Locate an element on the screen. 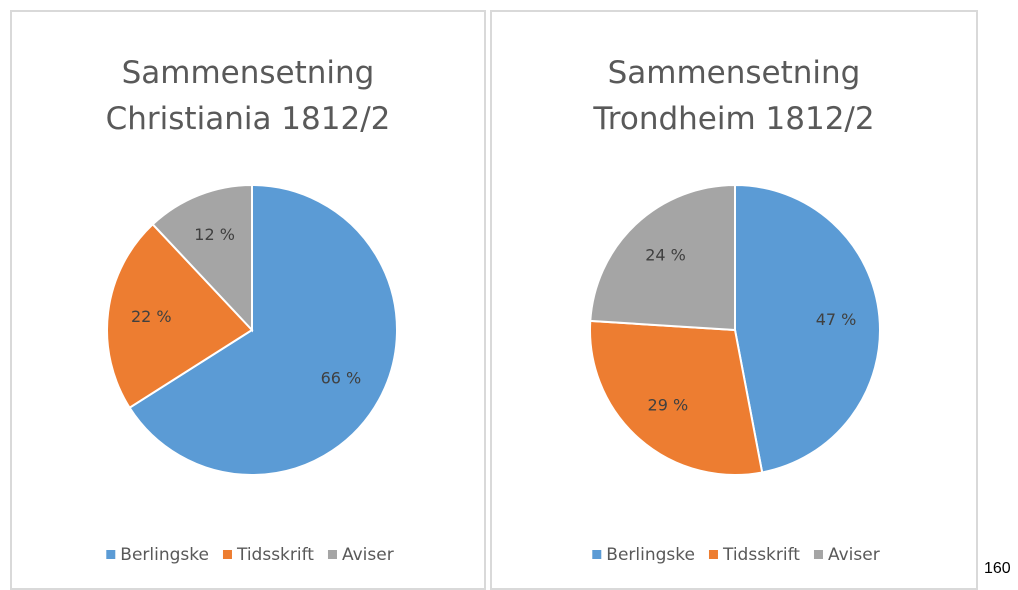  chart-title: Sammensetning Christiania 1812/2 is located at coordinates (248, 96).